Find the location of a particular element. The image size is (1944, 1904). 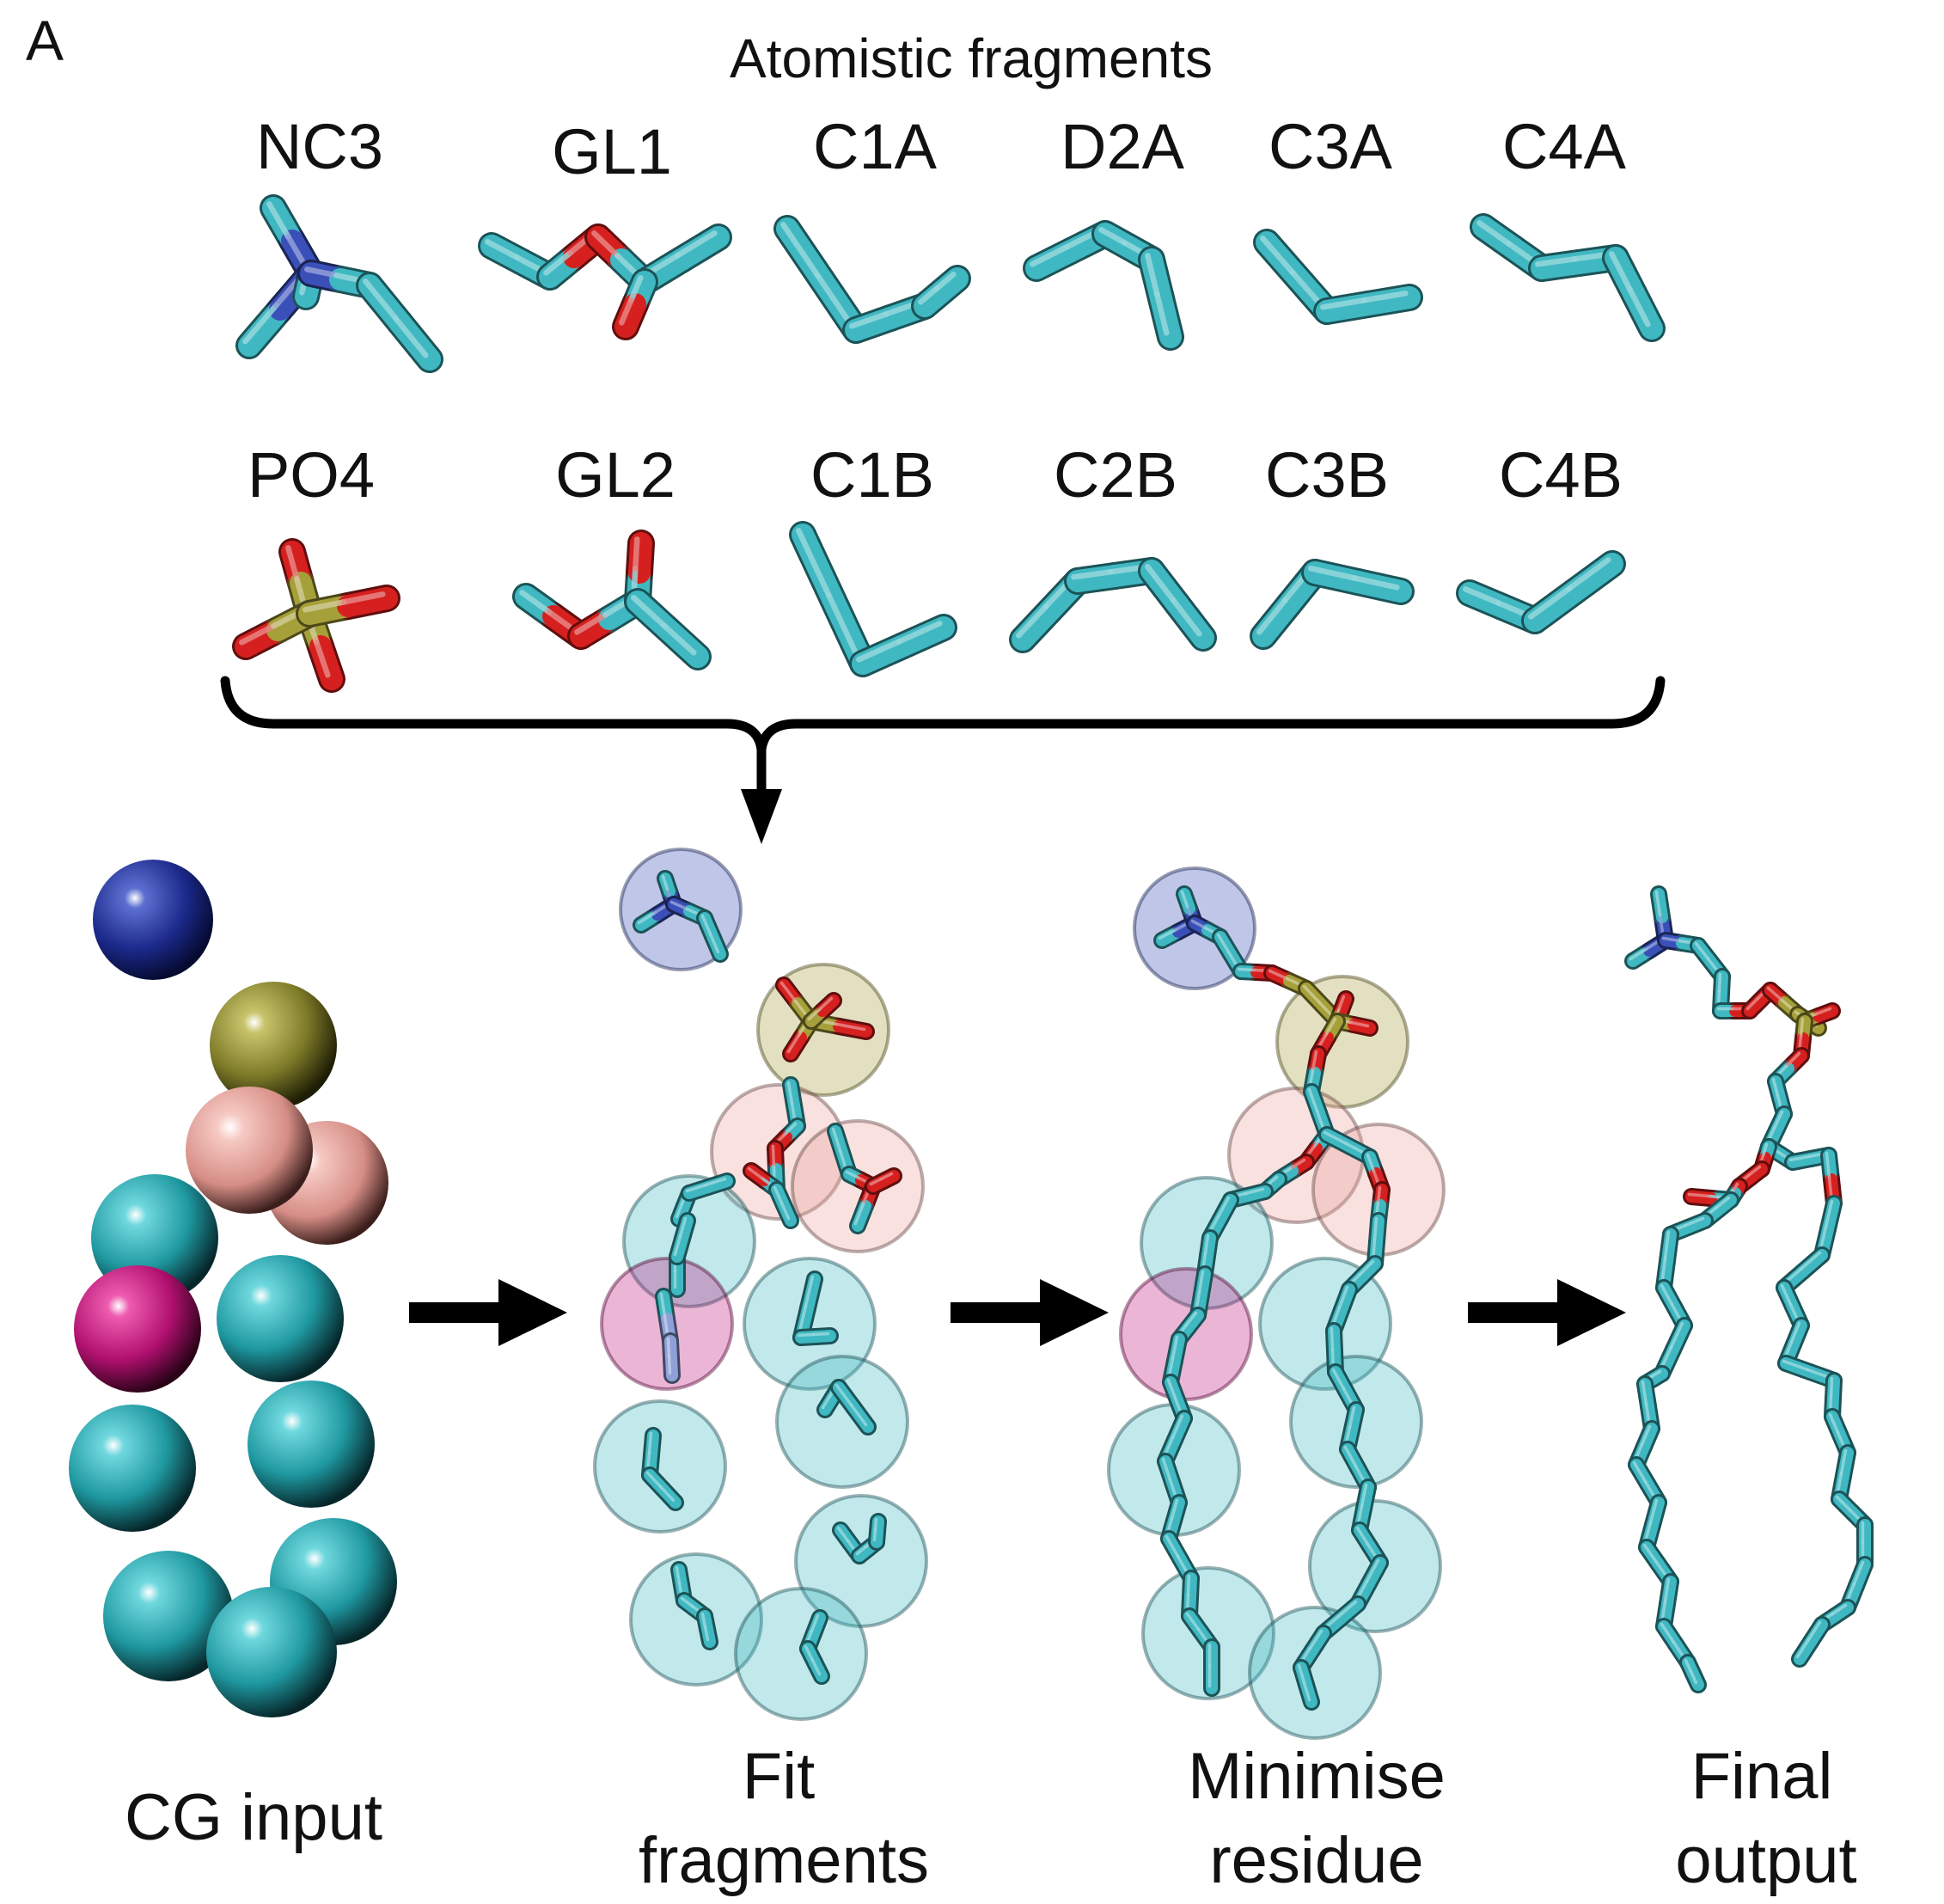

fragment-label-nc3: NC3 is located at coordinates (319, 146).